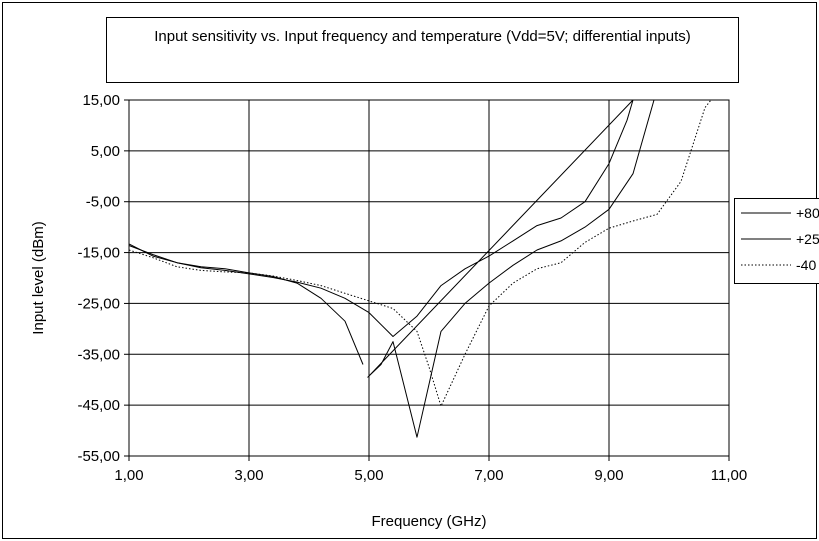 Image resolution: width=819 pixels, height=541 pixels. Describe the element at coordinates (488, 475) in the screenshot. I see `x-tick-label: 7,00` at that location.